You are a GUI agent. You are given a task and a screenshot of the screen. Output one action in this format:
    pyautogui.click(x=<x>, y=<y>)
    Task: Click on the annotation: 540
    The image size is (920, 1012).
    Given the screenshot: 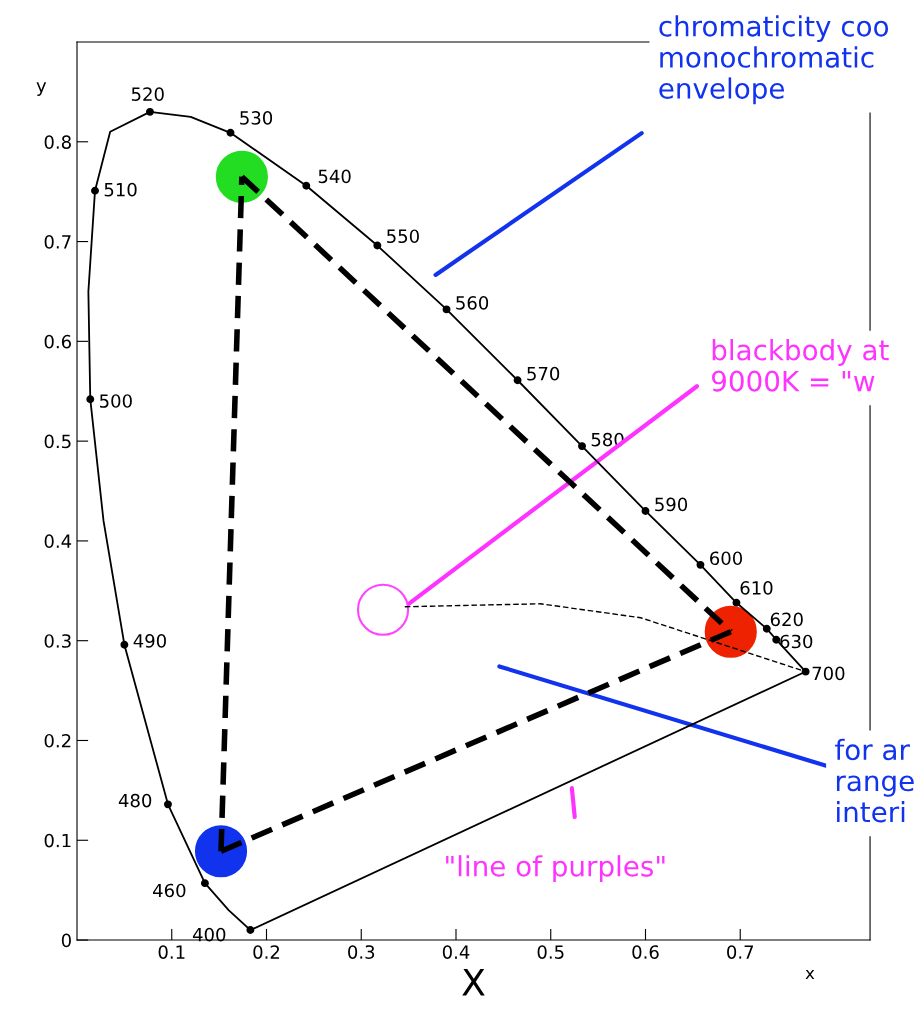 What is the action you would take?
    pyautogui.click(x=334, y=176)
    